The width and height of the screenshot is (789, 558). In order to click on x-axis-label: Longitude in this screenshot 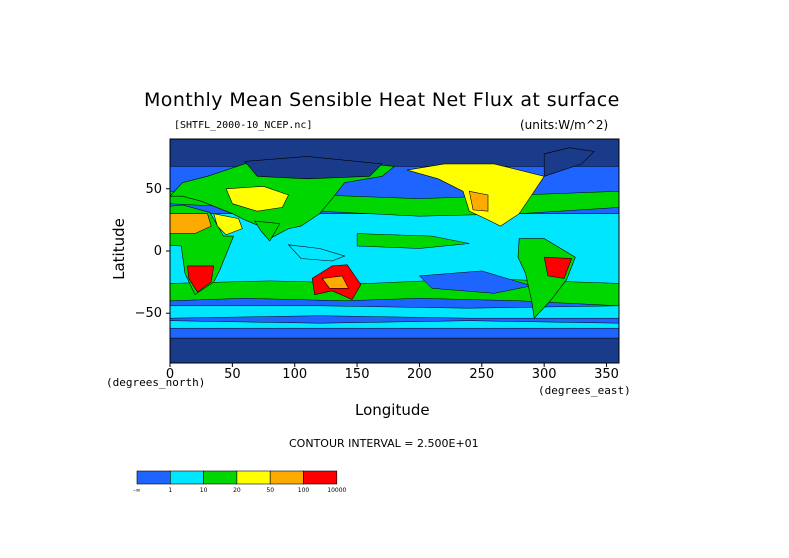, I will do `click(392, 410)`.